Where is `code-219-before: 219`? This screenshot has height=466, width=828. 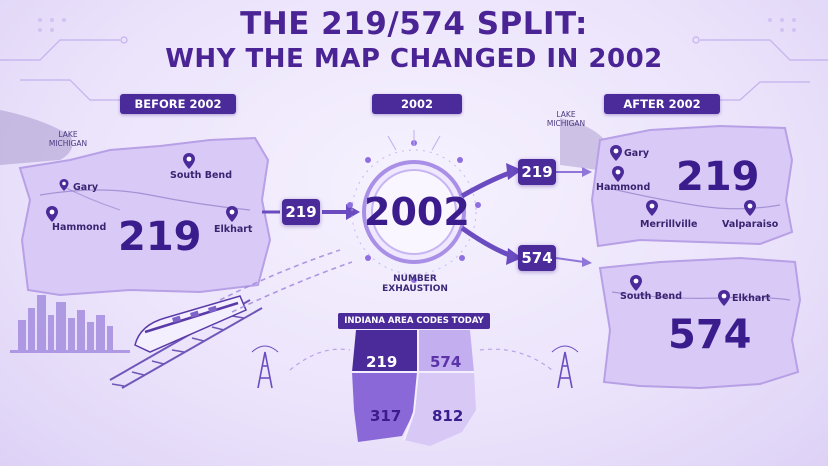
code-219-before: 219 is located at coordinates (160, 237).